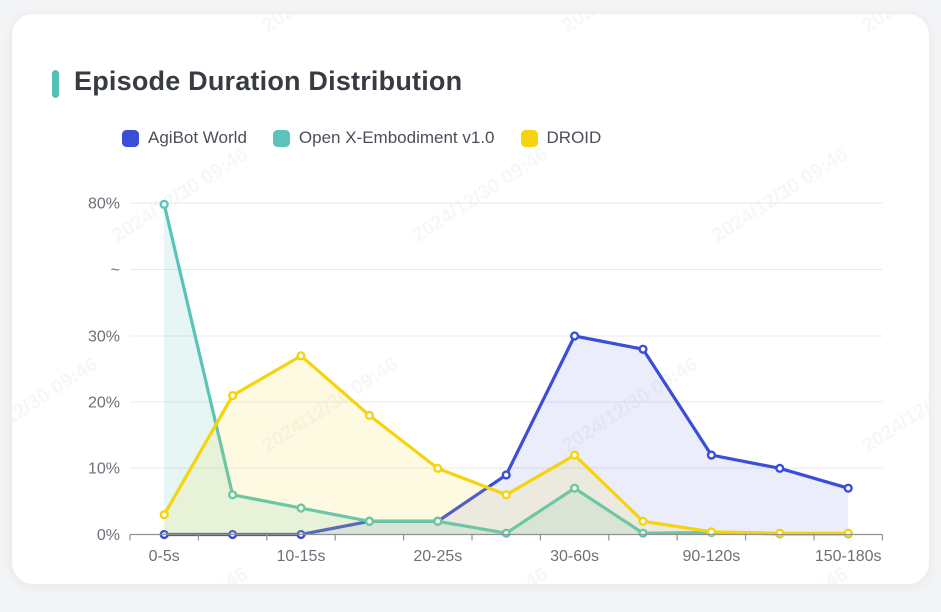  What do you see at coordinates (515, 556) in the screenshot?
I see `x-axis-labels: 0-5s 10-15s 20-25s 30-60s 90-120s 150-180s` at bounding box center [515, 556].